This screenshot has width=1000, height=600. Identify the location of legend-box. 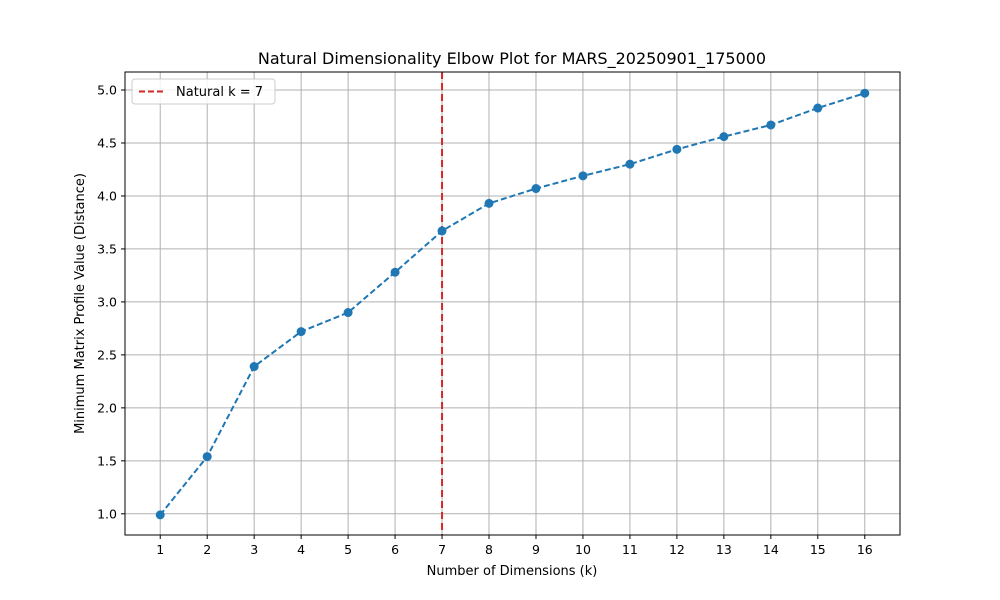
(203, 91).